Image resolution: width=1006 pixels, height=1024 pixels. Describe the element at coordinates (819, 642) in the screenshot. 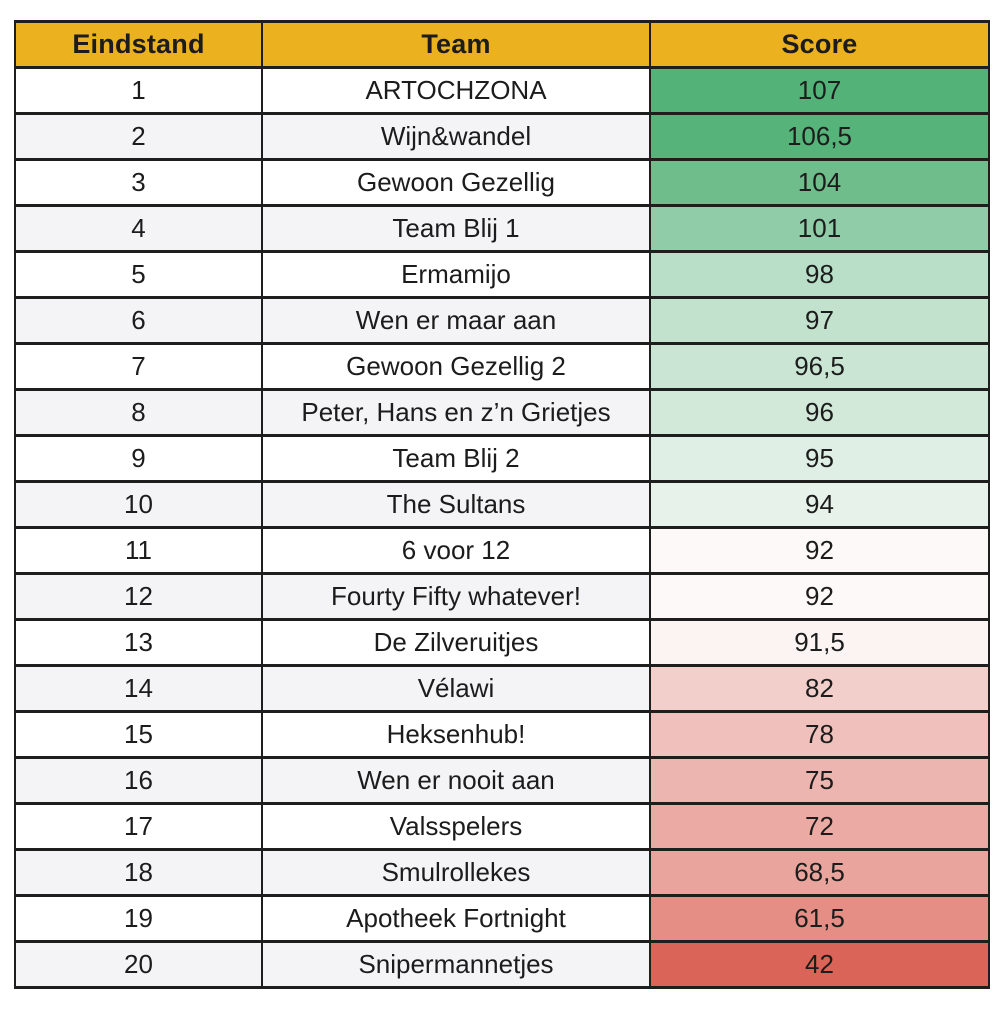

I see `score-cell: 91,5` at that location.